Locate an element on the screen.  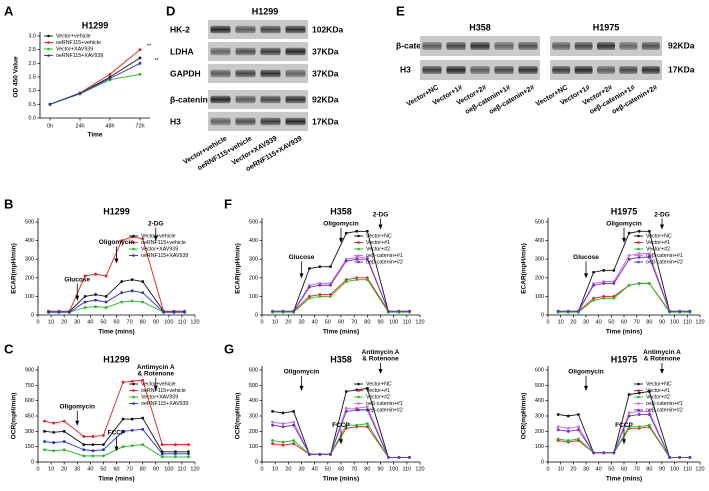
annotation: Glucose is located at coordinates (77, 279).